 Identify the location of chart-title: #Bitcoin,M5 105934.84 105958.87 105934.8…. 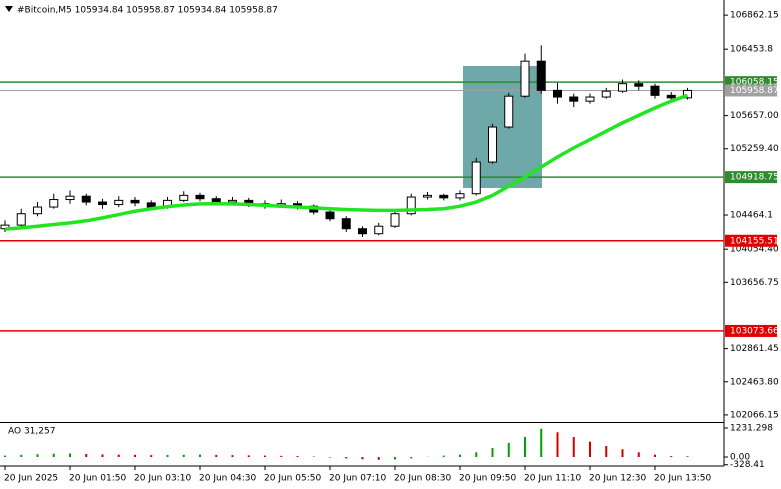
(147, 11).